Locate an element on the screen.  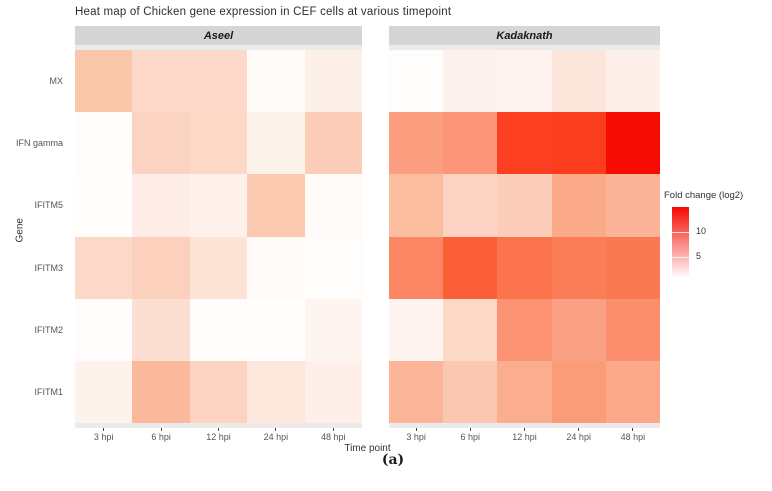
y-axis-tick-label-ifitm3: IFITM3 is located at coordinates (49, 267).